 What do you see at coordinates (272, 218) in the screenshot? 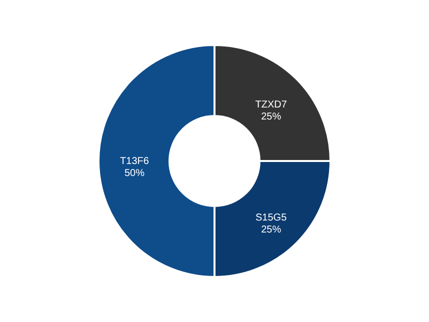
I see `slice-label: S15G5` at bounding box center [272, 218].